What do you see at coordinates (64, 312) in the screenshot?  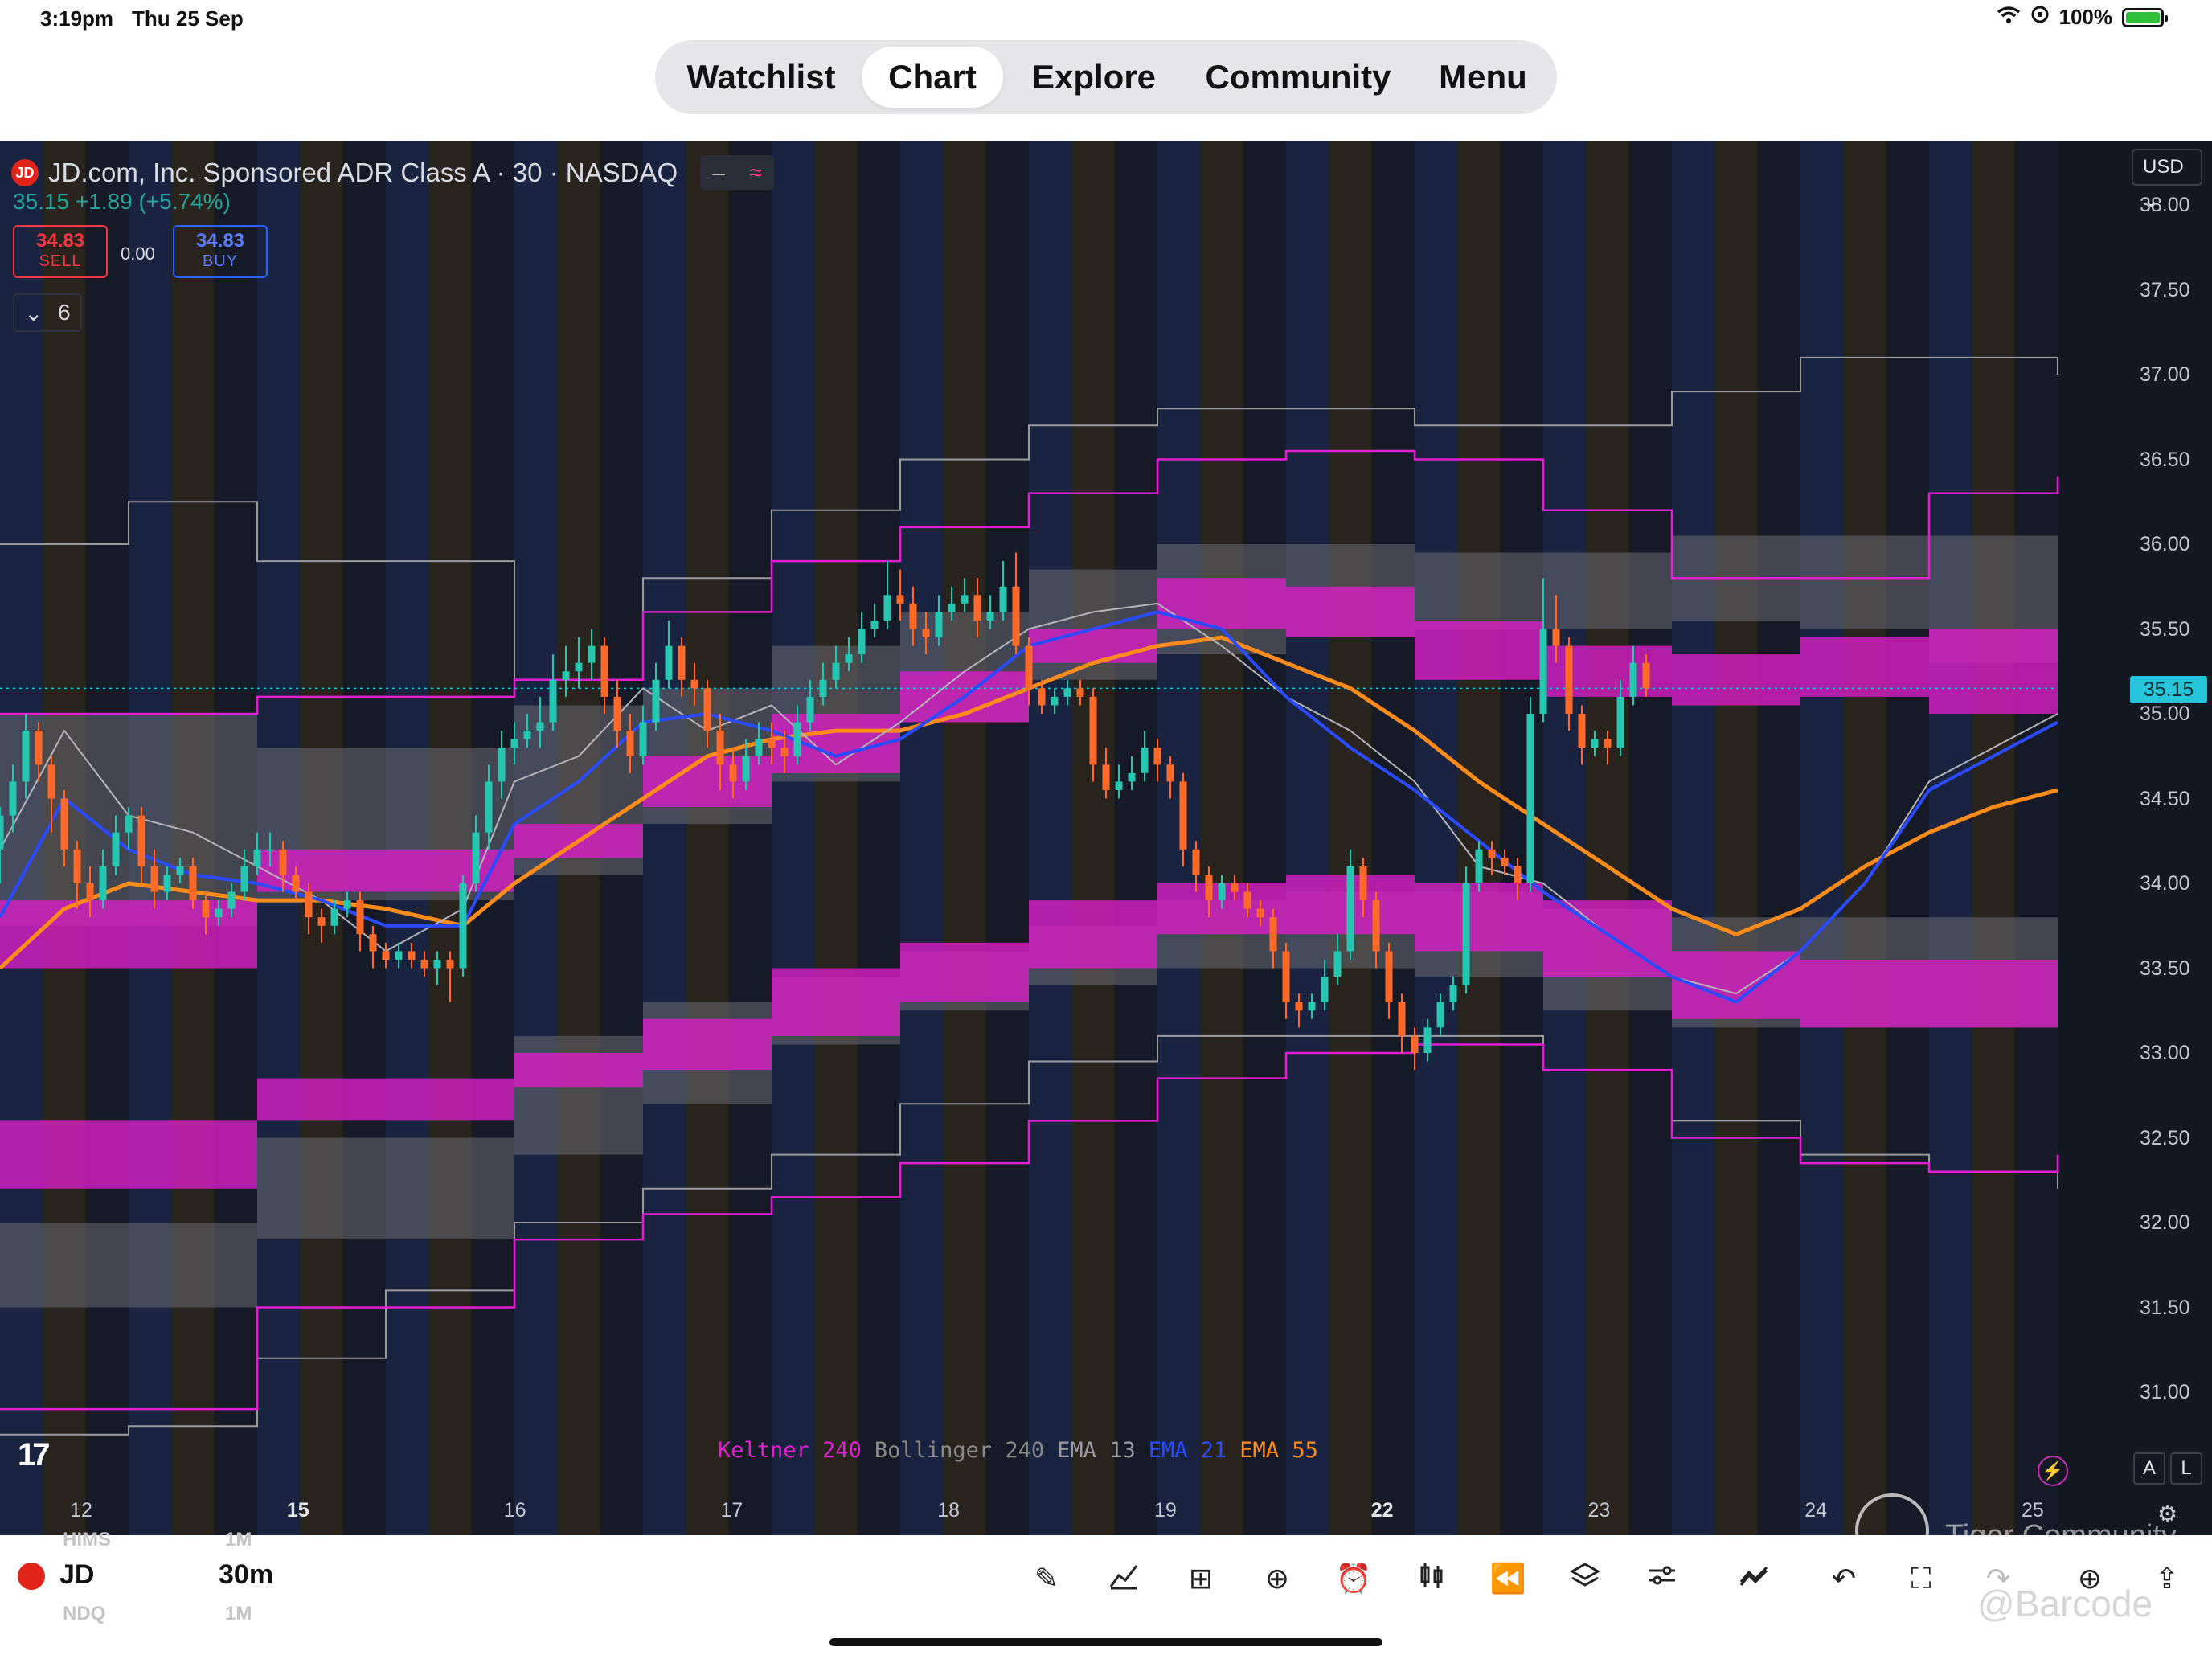 I see `indicators-count: 6` at bounding box center [64, 312].